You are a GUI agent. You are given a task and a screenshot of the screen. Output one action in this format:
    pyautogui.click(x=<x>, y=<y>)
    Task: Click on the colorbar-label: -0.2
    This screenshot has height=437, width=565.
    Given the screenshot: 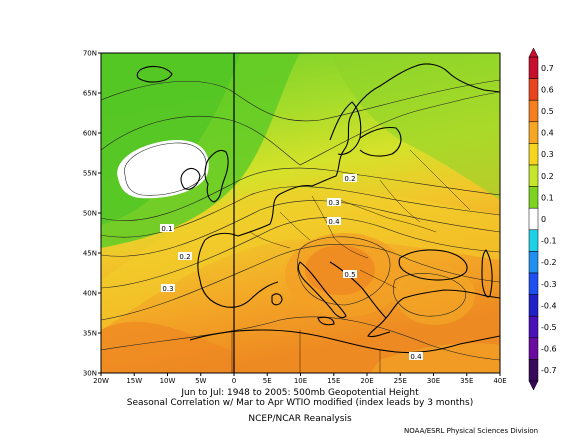 What is the action you would take?
    pyautogui.click(x=549, y=262)
    